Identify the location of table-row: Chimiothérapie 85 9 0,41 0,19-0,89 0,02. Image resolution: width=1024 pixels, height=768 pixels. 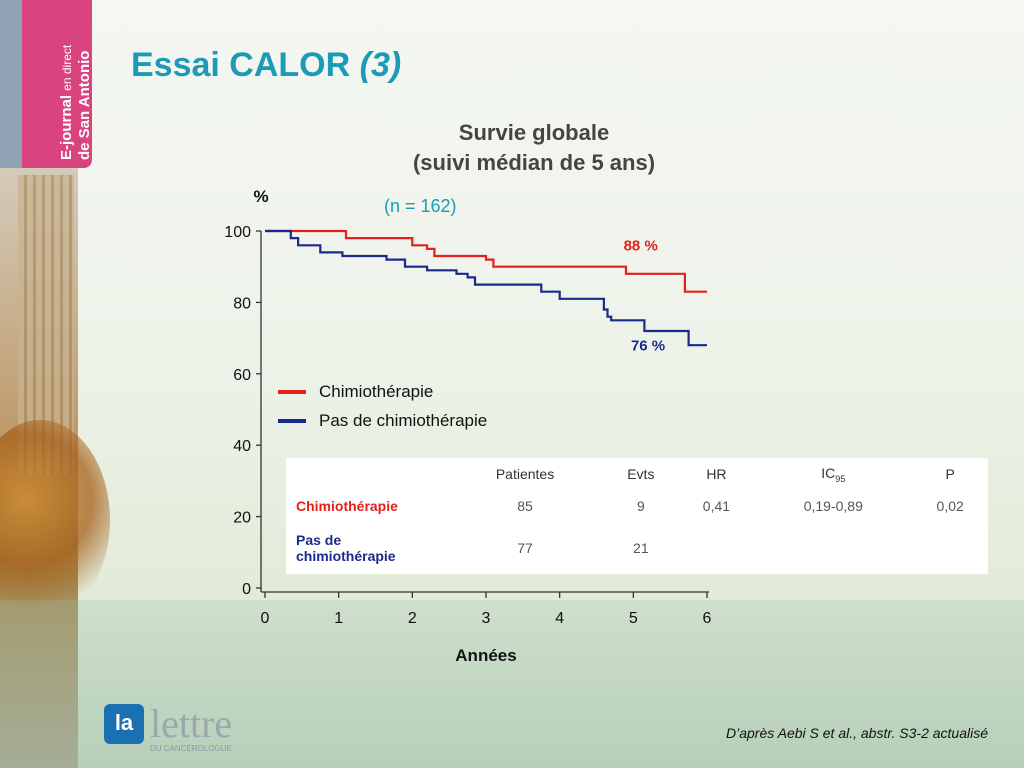
(637, 506).